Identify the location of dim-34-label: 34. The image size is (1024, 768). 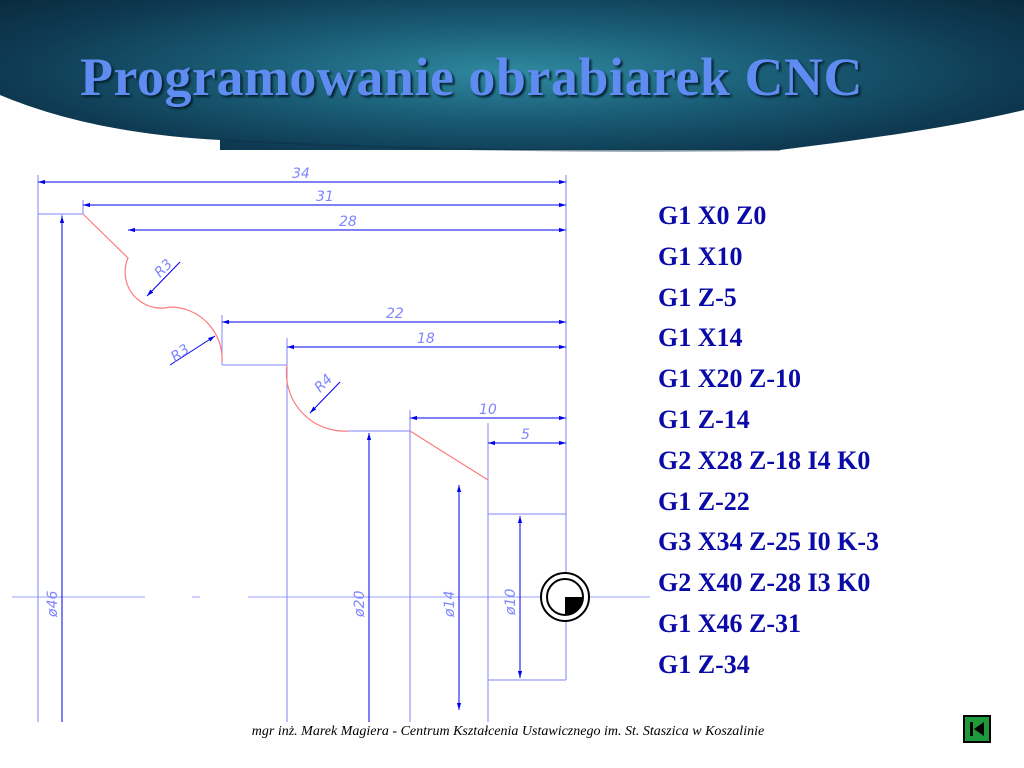
(301, 174).